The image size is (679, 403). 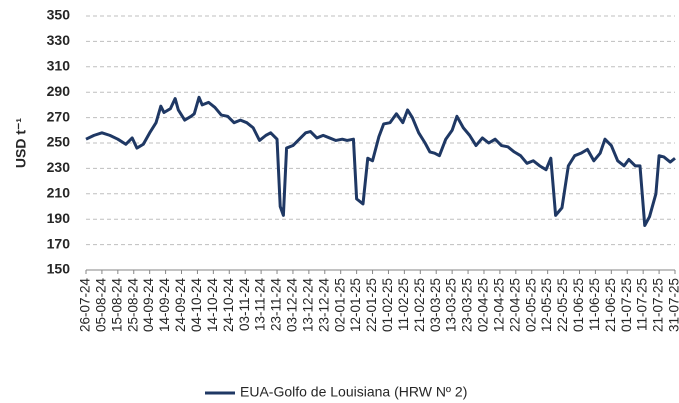 I want to click on x-tick-label: 03-12-24, so click(x=292, y=305).